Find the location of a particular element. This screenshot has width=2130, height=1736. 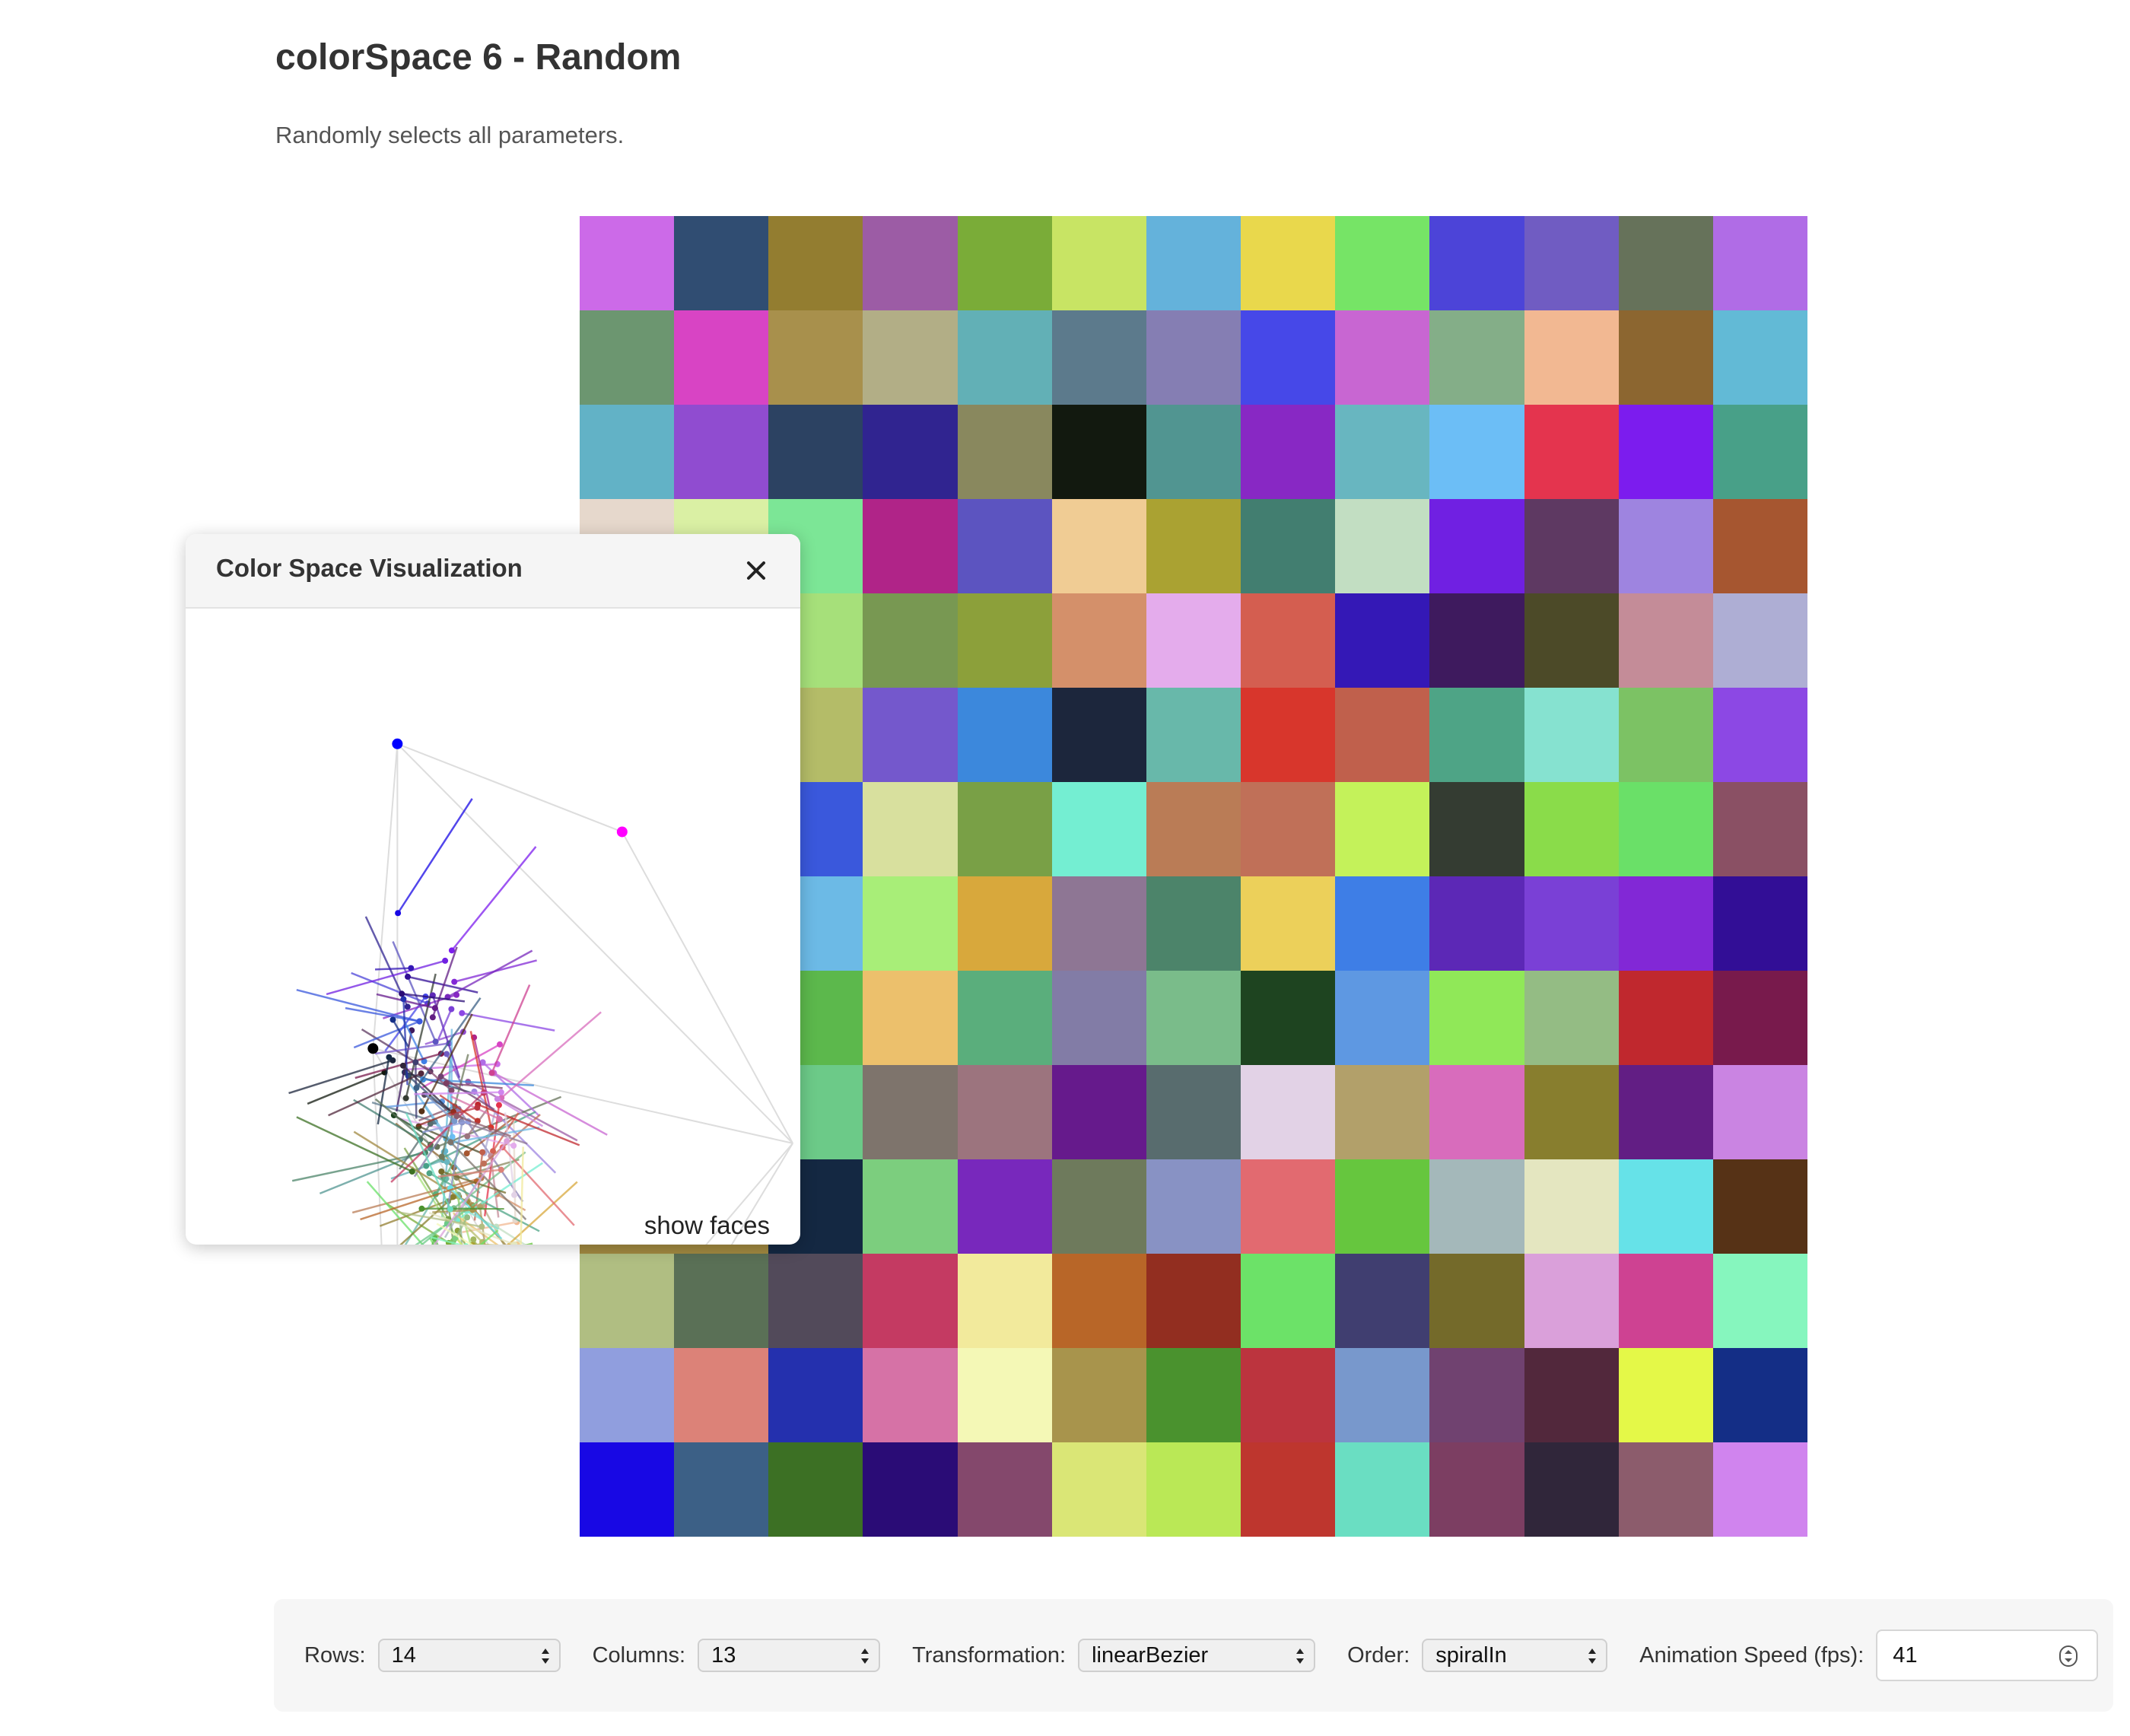

animation-speed-input: 41 is located at coordinates (1988, 1655).